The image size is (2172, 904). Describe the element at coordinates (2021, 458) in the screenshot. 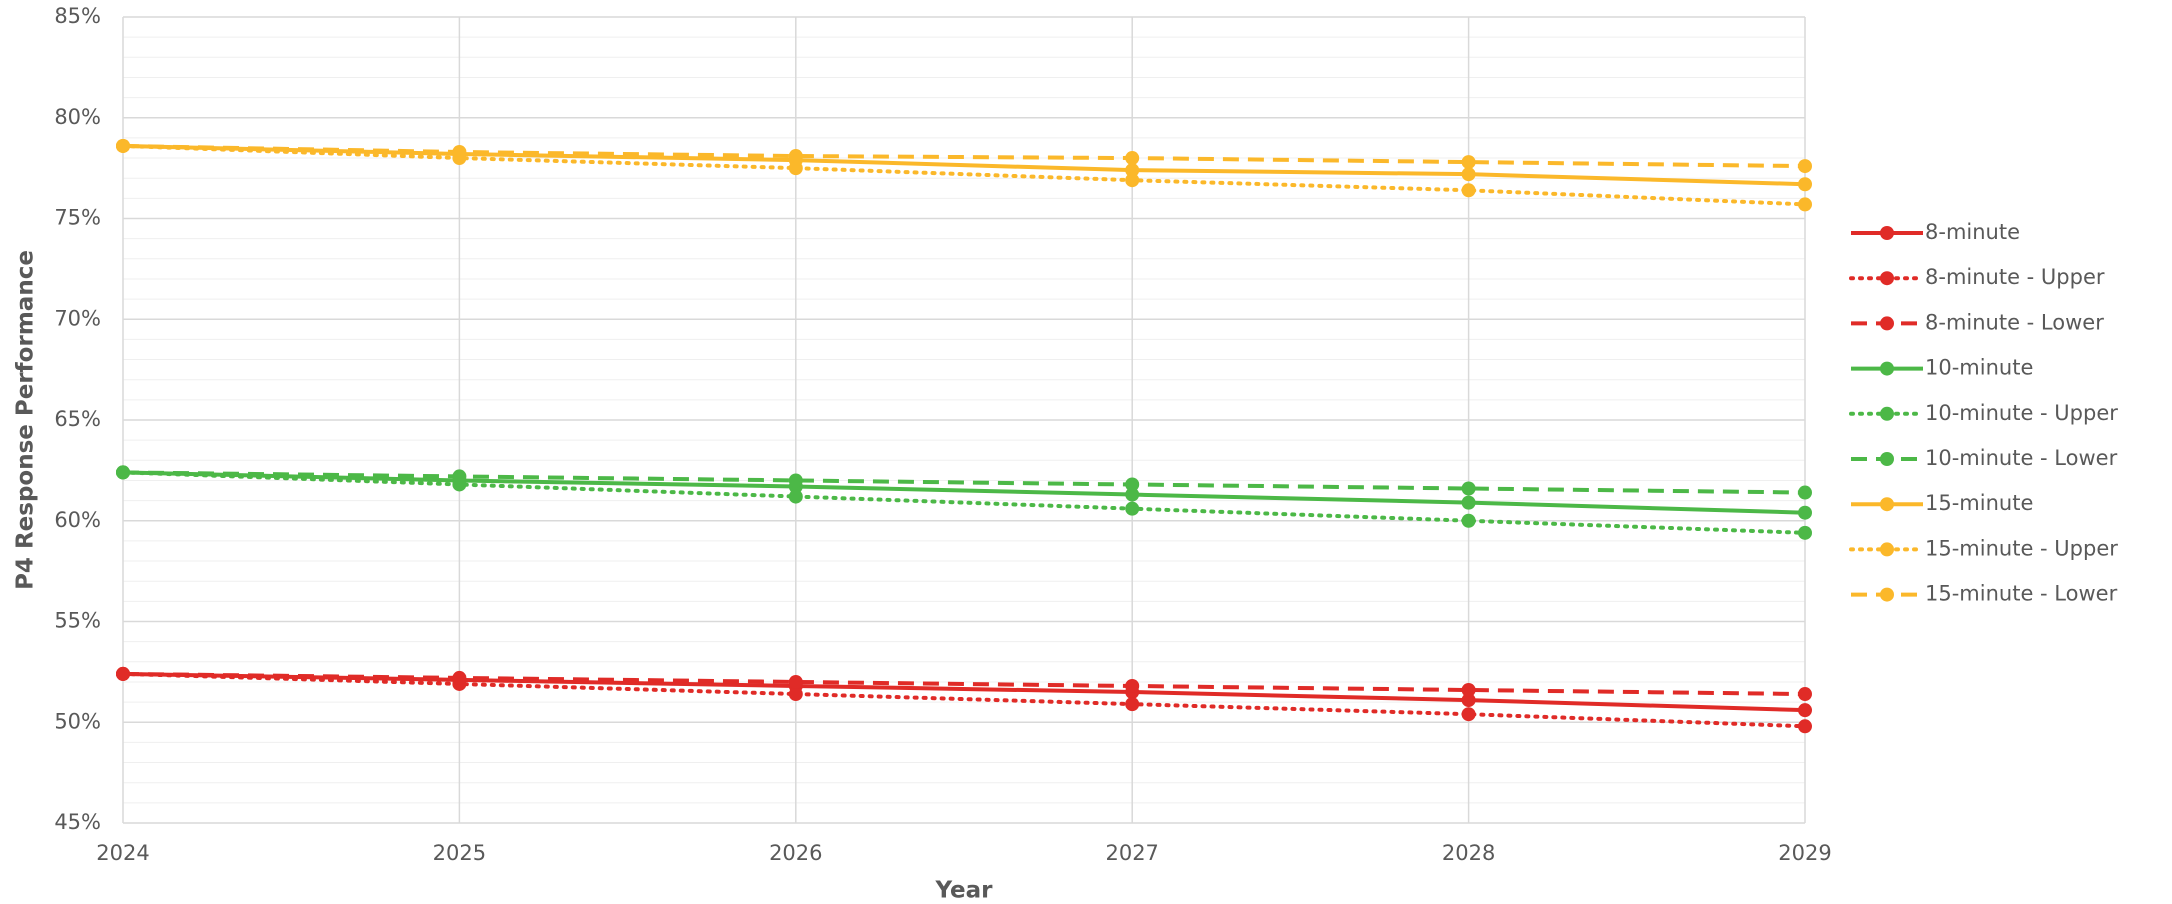

I see `legend-label: 10-minute - Lower` at that location.